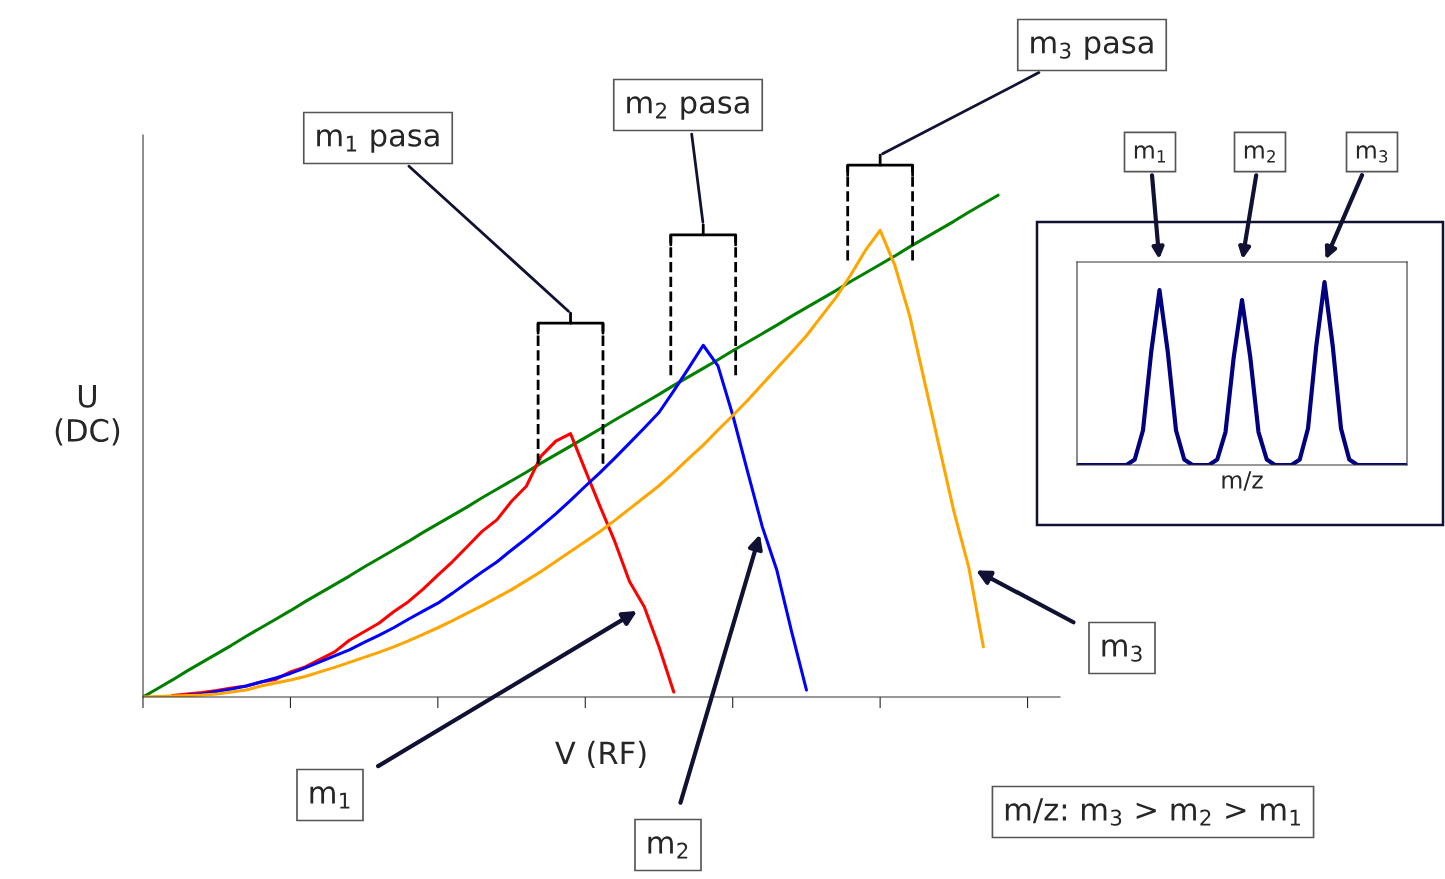  What do you see at coordinates (87, 415) in the screenshot?
I see `y-axis-title: U (DC)` at bounding box center [87, 415].